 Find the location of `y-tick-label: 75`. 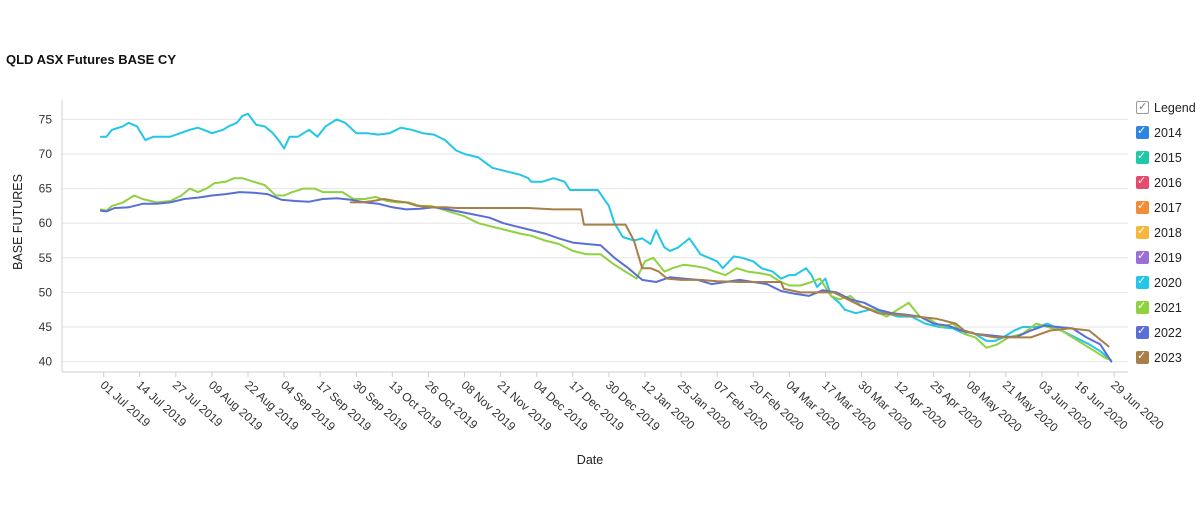

y-tick-label: 75 is located at coordinates (46, 119).